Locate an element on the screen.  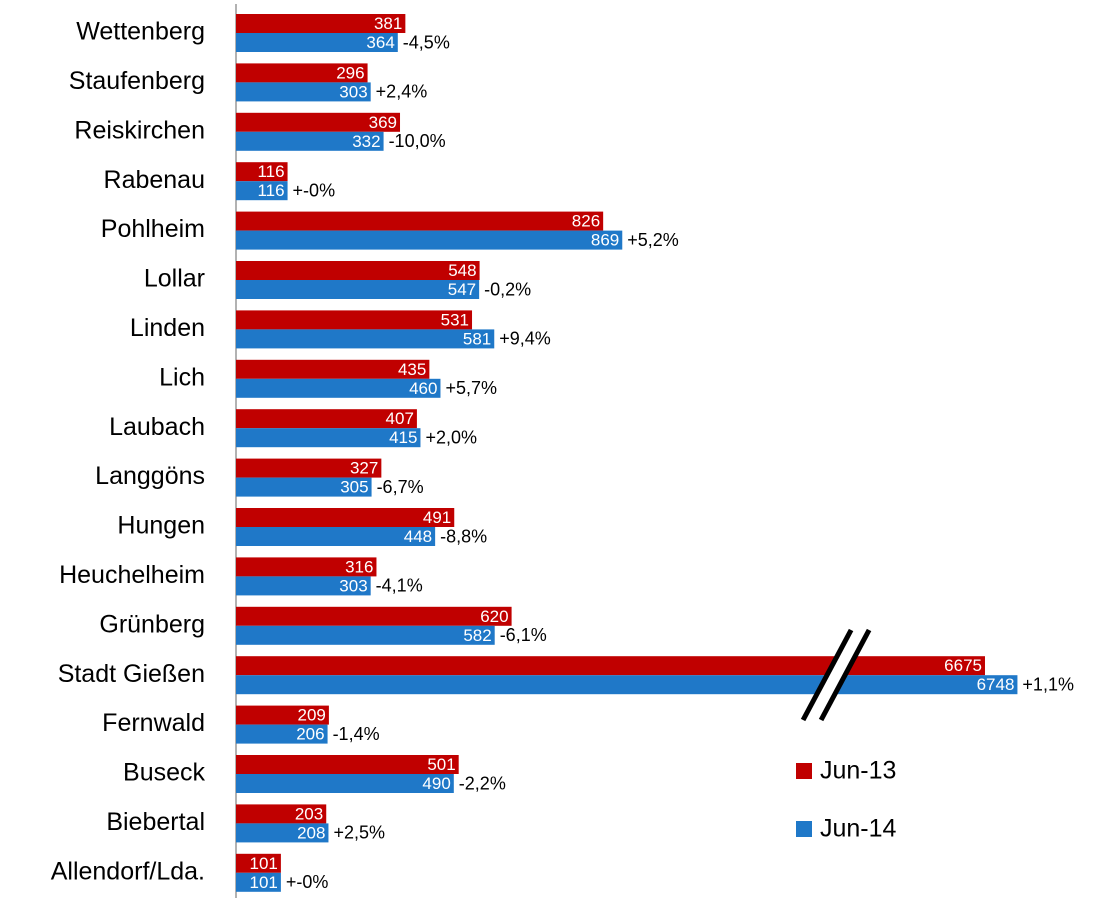
change-label: -8,8% is located at coordinates (463, 536).